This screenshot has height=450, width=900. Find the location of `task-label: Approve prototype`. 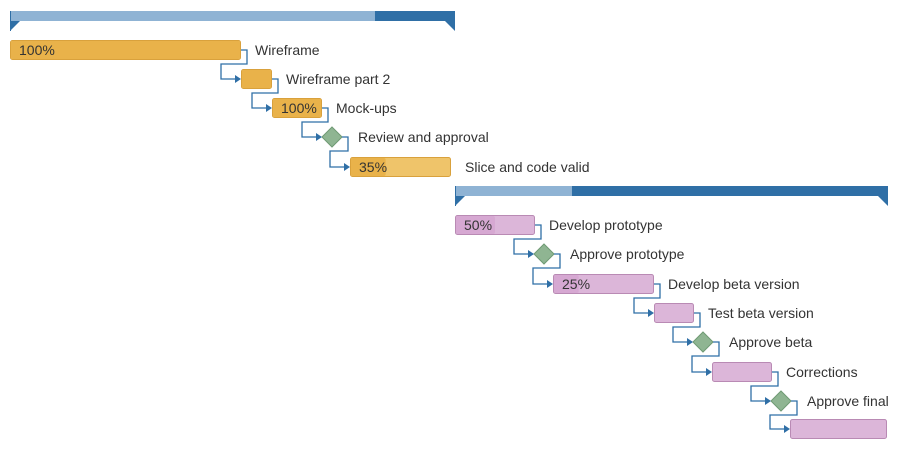

task-label: Approve prototype is located at coordinates (627, 254).